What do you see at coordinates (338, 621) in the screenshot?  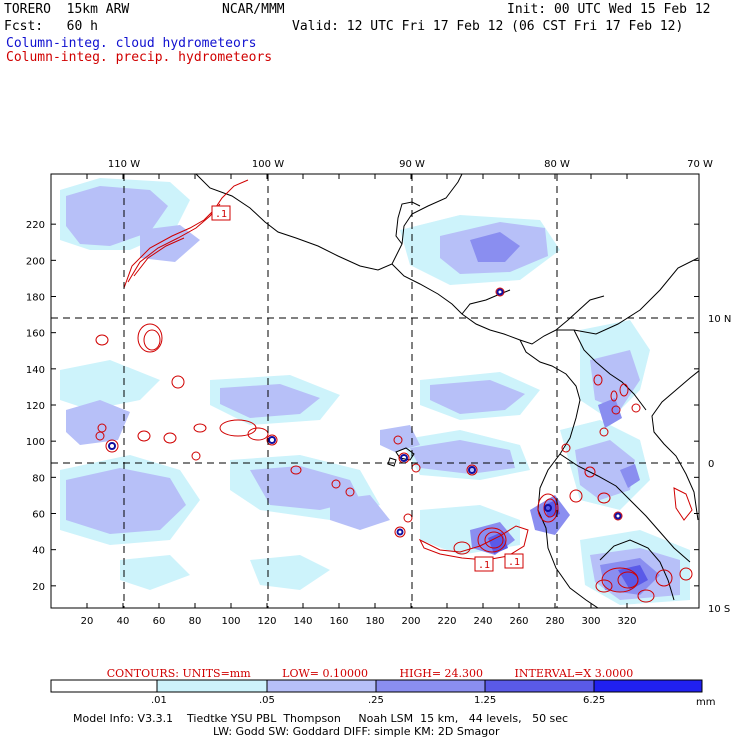 I see `x-tick-label: 160` at bounding box center [338, 621].